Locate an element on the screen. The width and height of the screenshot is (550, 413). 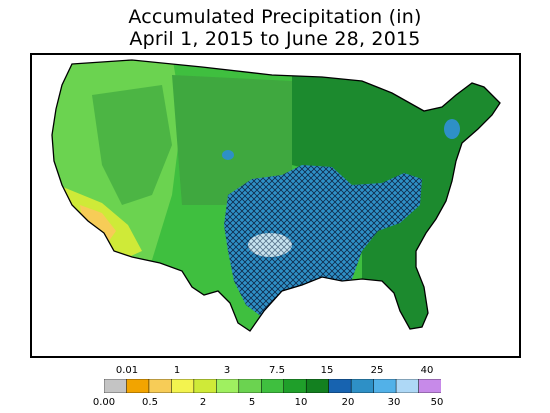
map-title: Accumulated Precipitation (in) is located at coordinates (275, 17).